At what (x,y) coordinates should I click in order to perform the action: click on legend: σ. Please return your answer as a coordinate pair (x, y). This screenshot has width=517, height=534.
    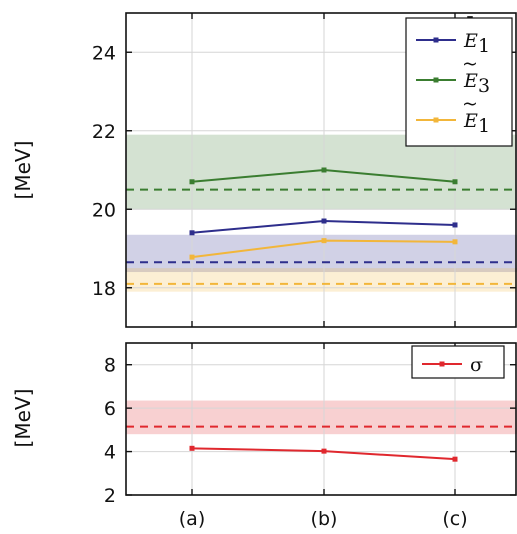
    Looking at the image, I should click on (458, 362).